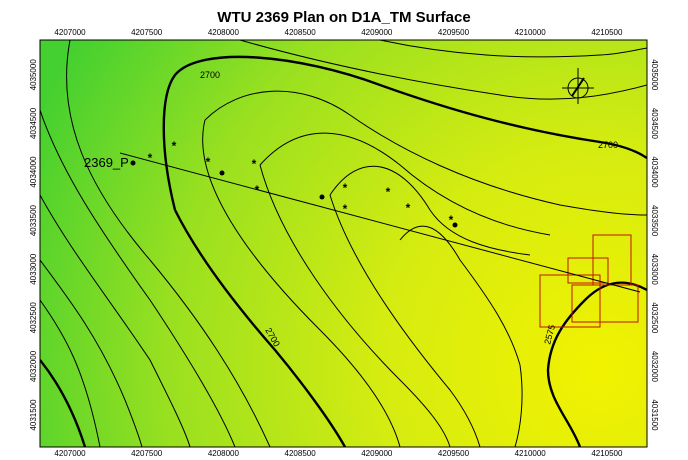 This screenshot has height=460, width=688. Describe the element at coordinates (301, 183) in the screenshot. I see `well-markers: * * * * * * * * * *` at that location.